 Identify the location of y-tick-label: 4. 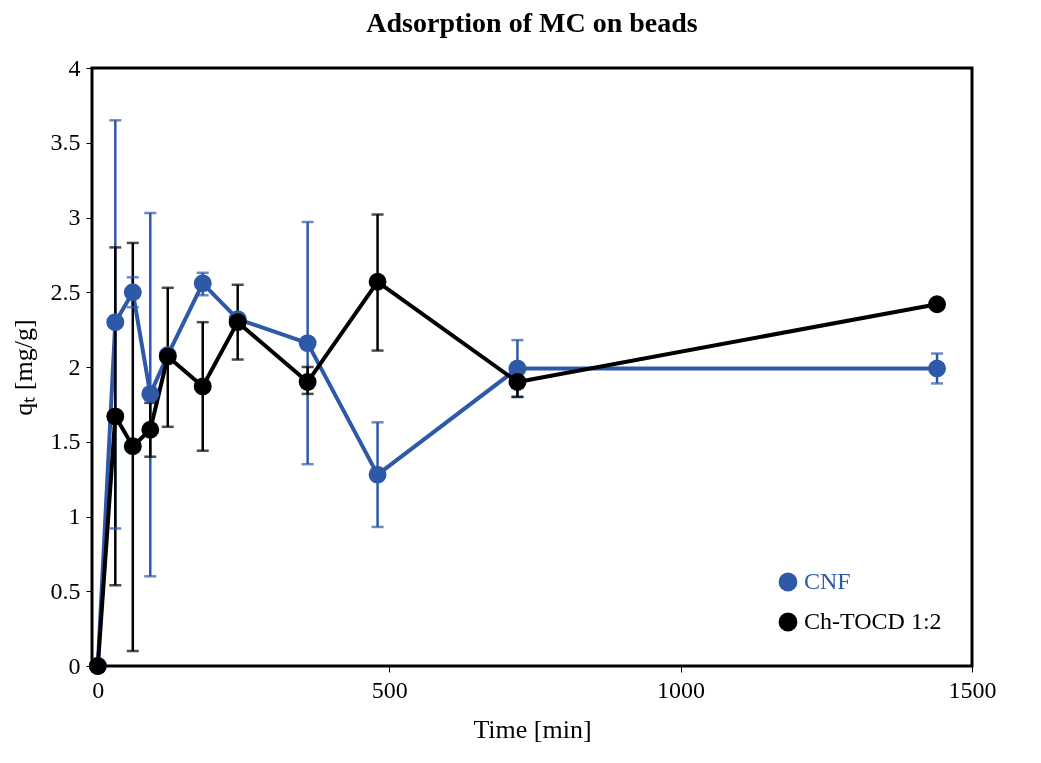
(74, 67).